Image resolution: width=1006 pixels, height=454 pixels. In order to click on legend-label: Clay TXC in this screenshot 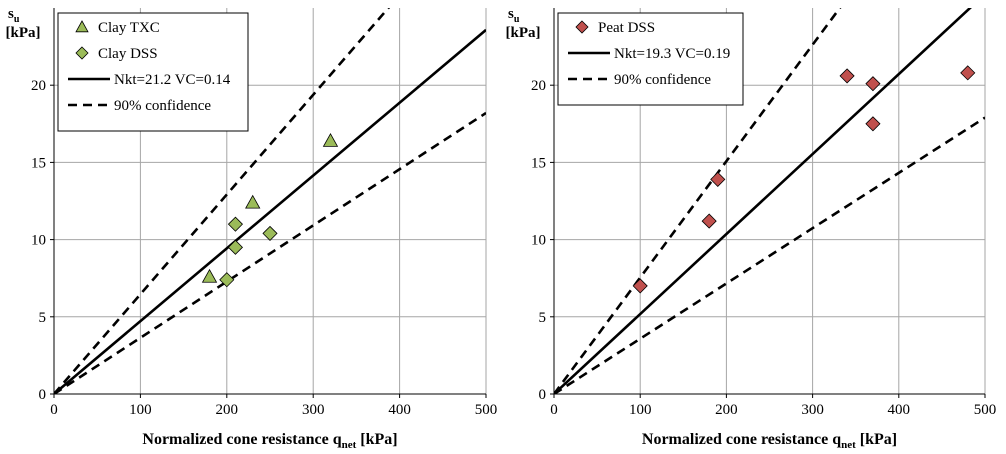, I will do `click(129, 28)`.